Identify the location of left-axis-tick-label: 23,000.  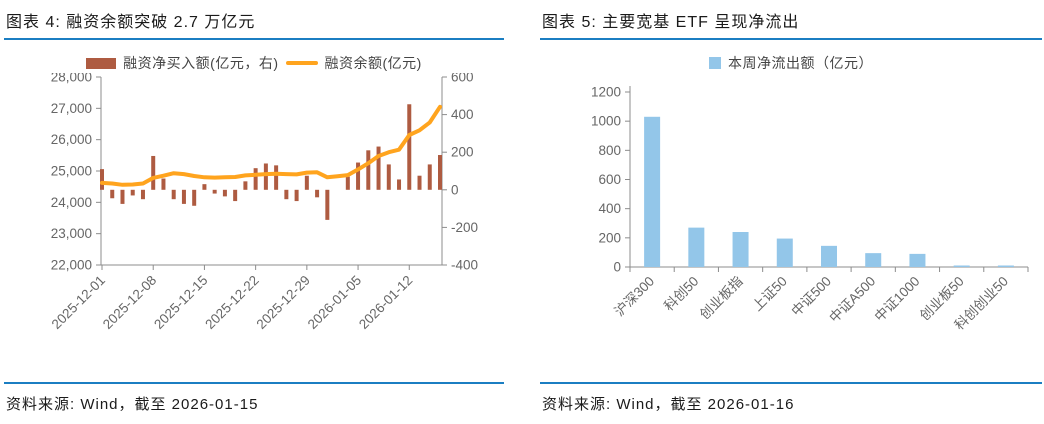
(71, 233).